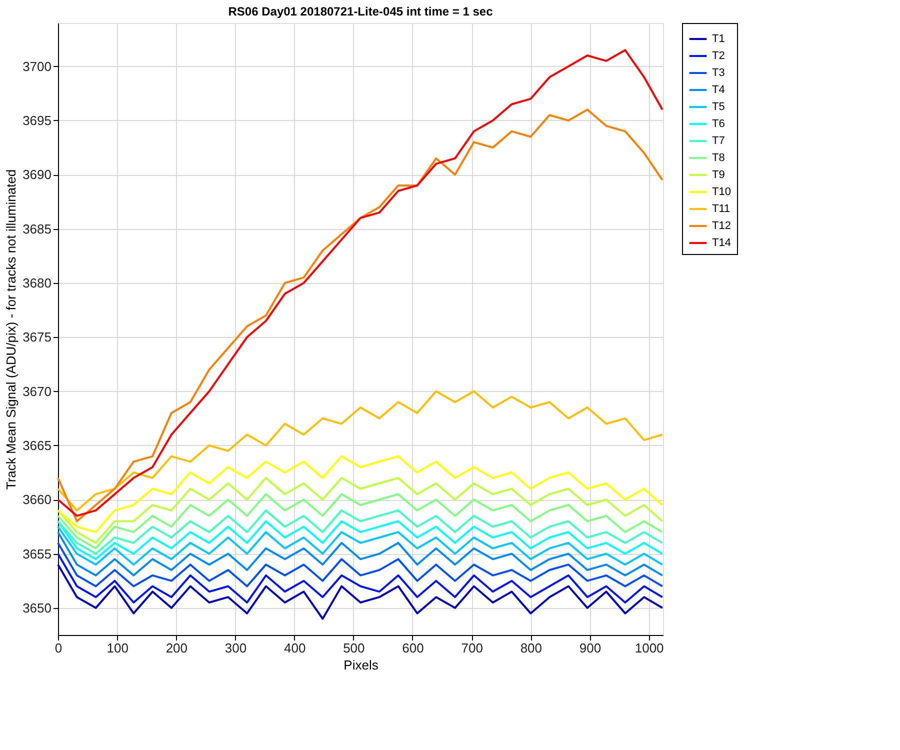 The image size is (900, 750). I want to click on y-tick-label: 3700, so click(37, 66).